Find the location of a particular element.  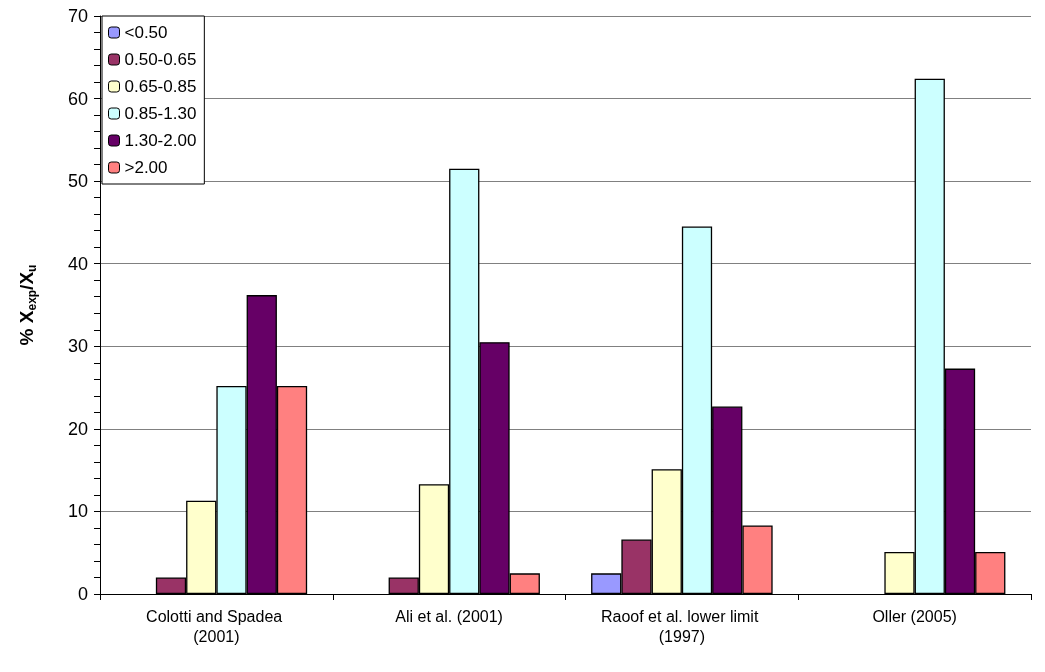

legend-label: >2.00 is located at coordinates (146, 167).